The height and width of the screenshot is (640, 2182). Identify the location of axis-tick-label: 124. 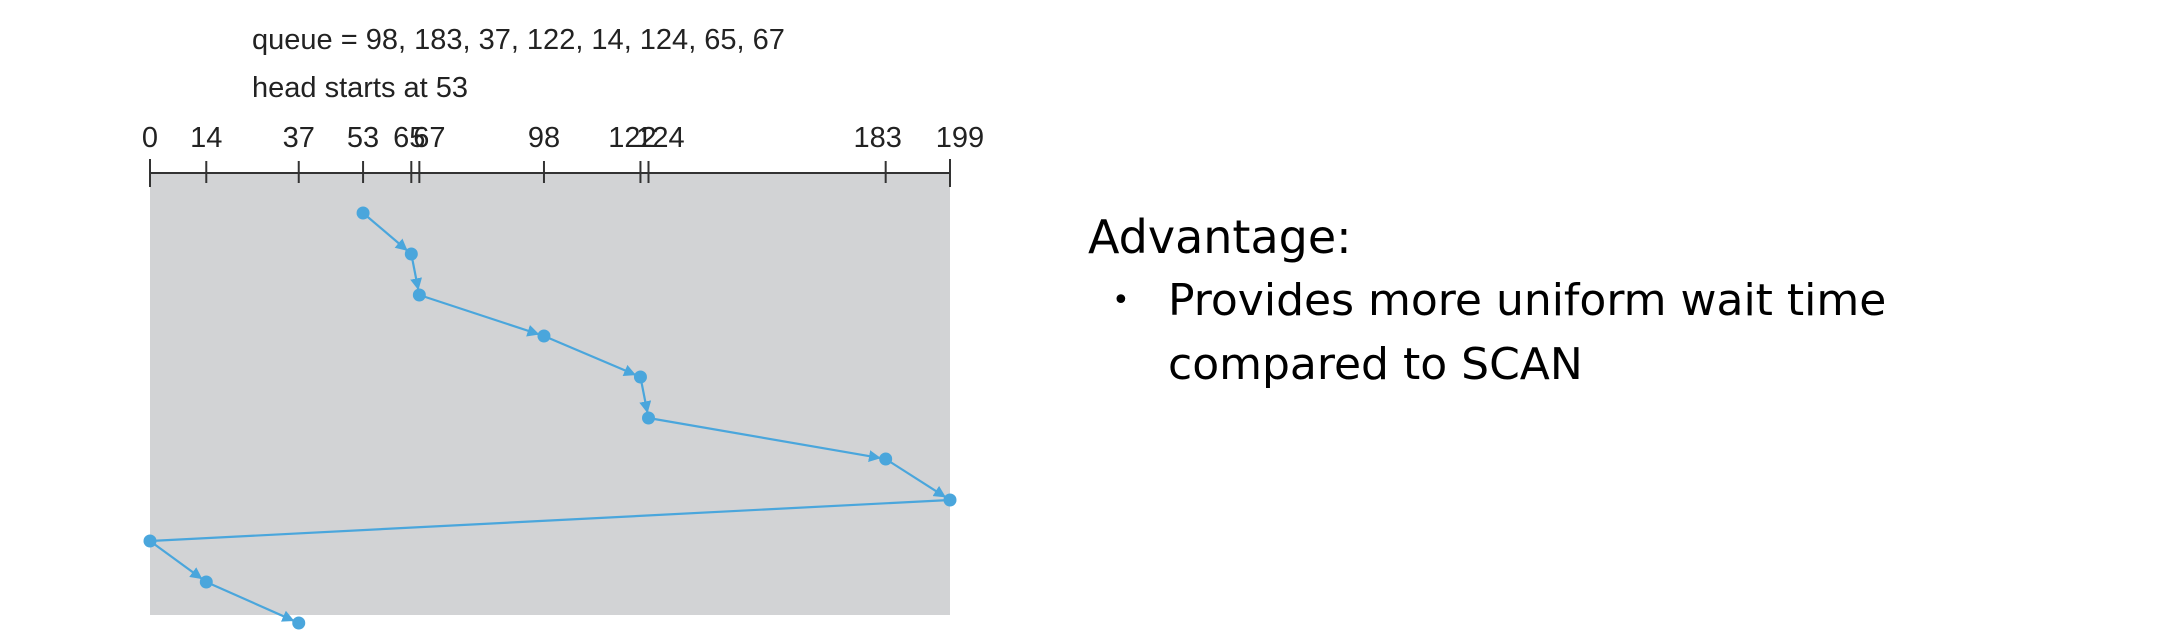
(660, 138).